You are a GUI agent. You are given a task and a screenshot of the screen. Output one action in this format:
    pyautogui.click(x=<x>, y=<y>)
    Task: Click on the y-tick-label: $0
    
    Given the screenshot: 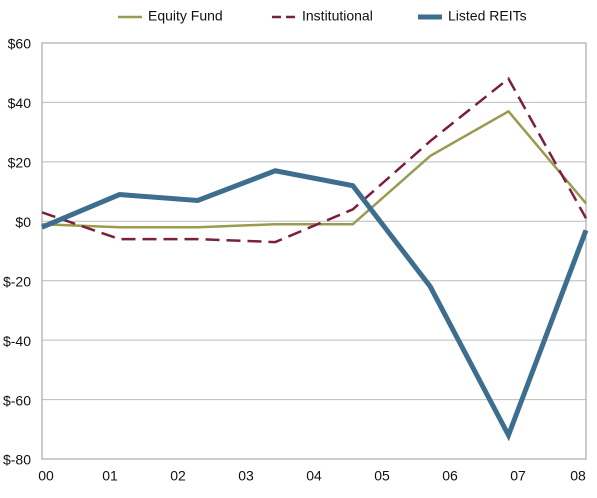 What is the action you would take?
    pyautogui.click(x=23, y=222)
    